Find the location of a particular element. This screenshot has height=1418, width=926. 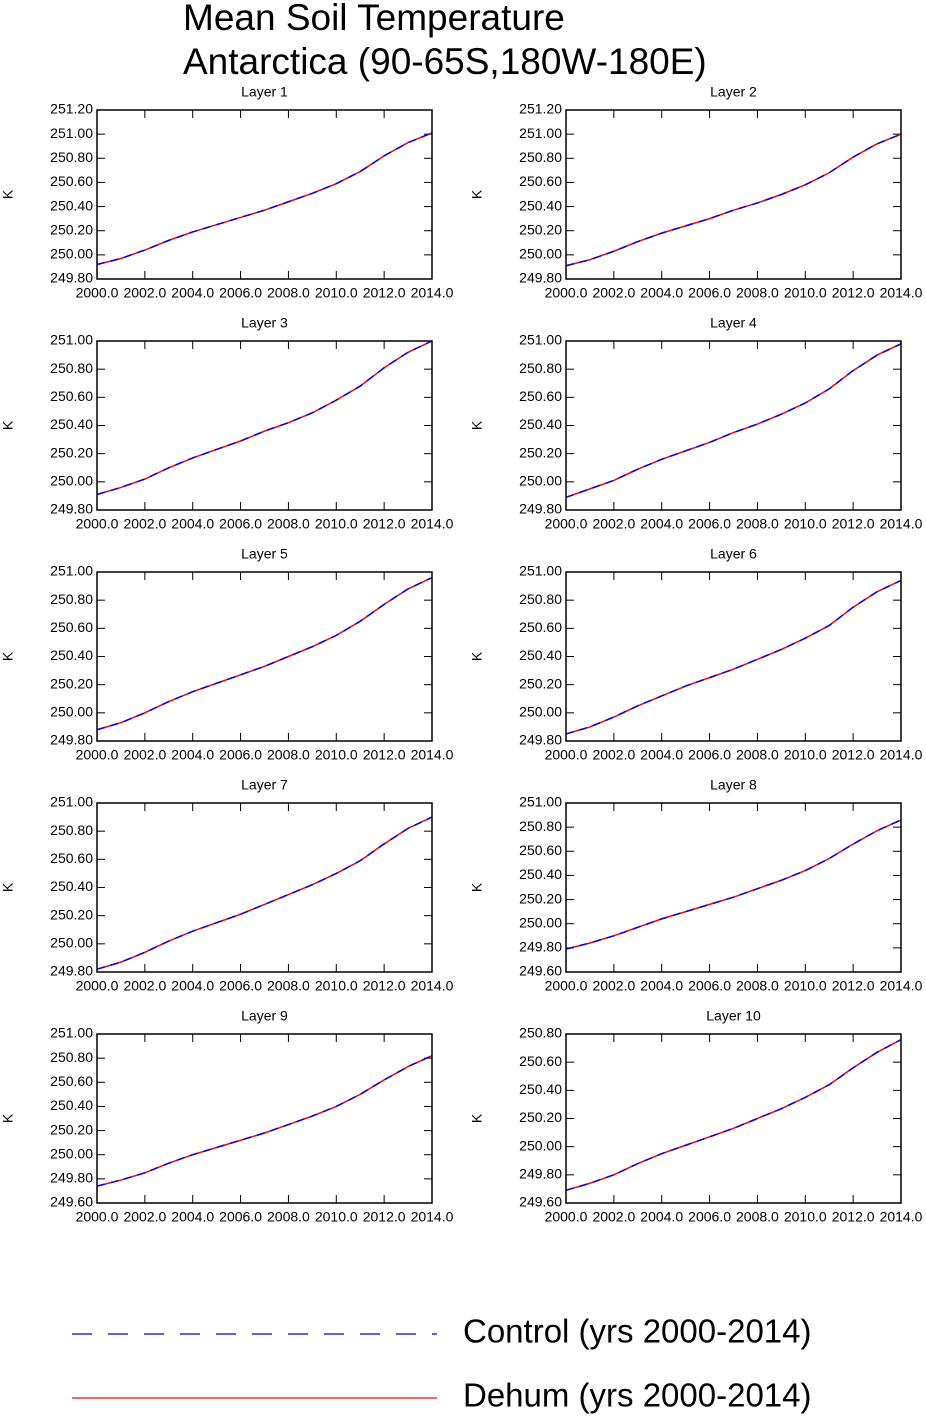

panel-title: Layer 9 is located at coordinates (264, 1016).